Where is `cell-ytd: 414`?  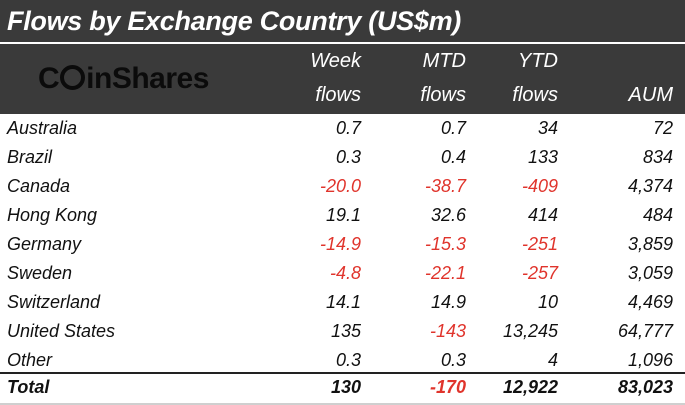
cell-ytd: 414 is located at coordinates (542, 215).